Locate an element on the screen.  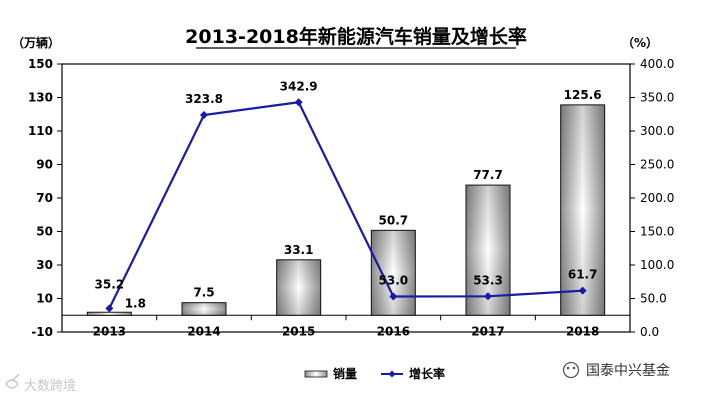
x-tick-label: 2018 is located at coordinates (582, 331).